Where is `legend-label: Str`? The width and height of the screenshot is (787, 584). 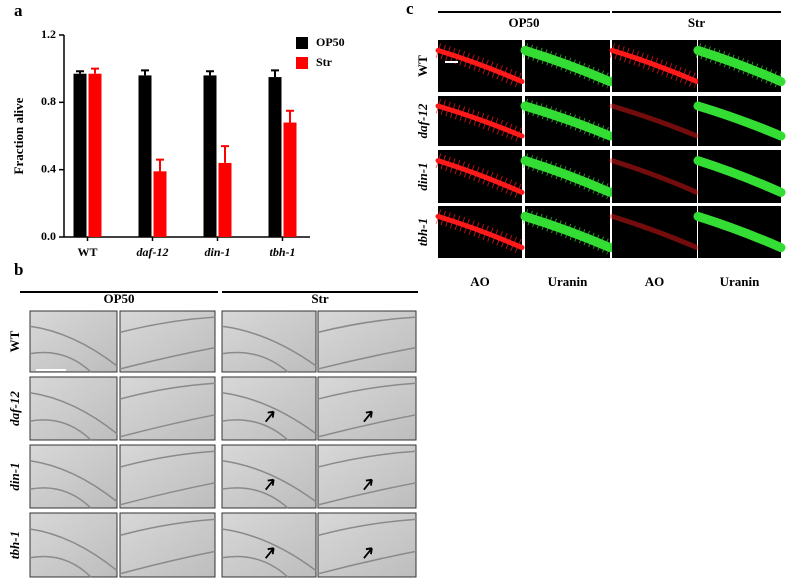
legend-label: Str is located at coordinates (324, 62).